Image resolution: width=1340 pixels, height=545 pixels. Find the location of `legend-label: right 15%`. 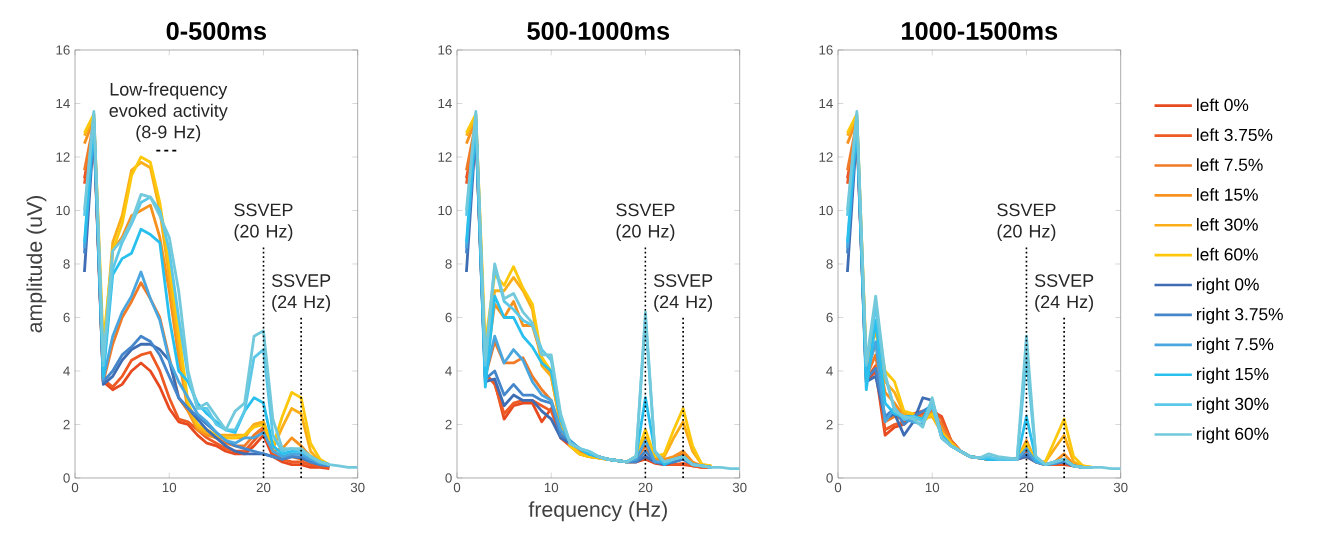

legend-label: right 15% is located at coordinates (1233, 375).